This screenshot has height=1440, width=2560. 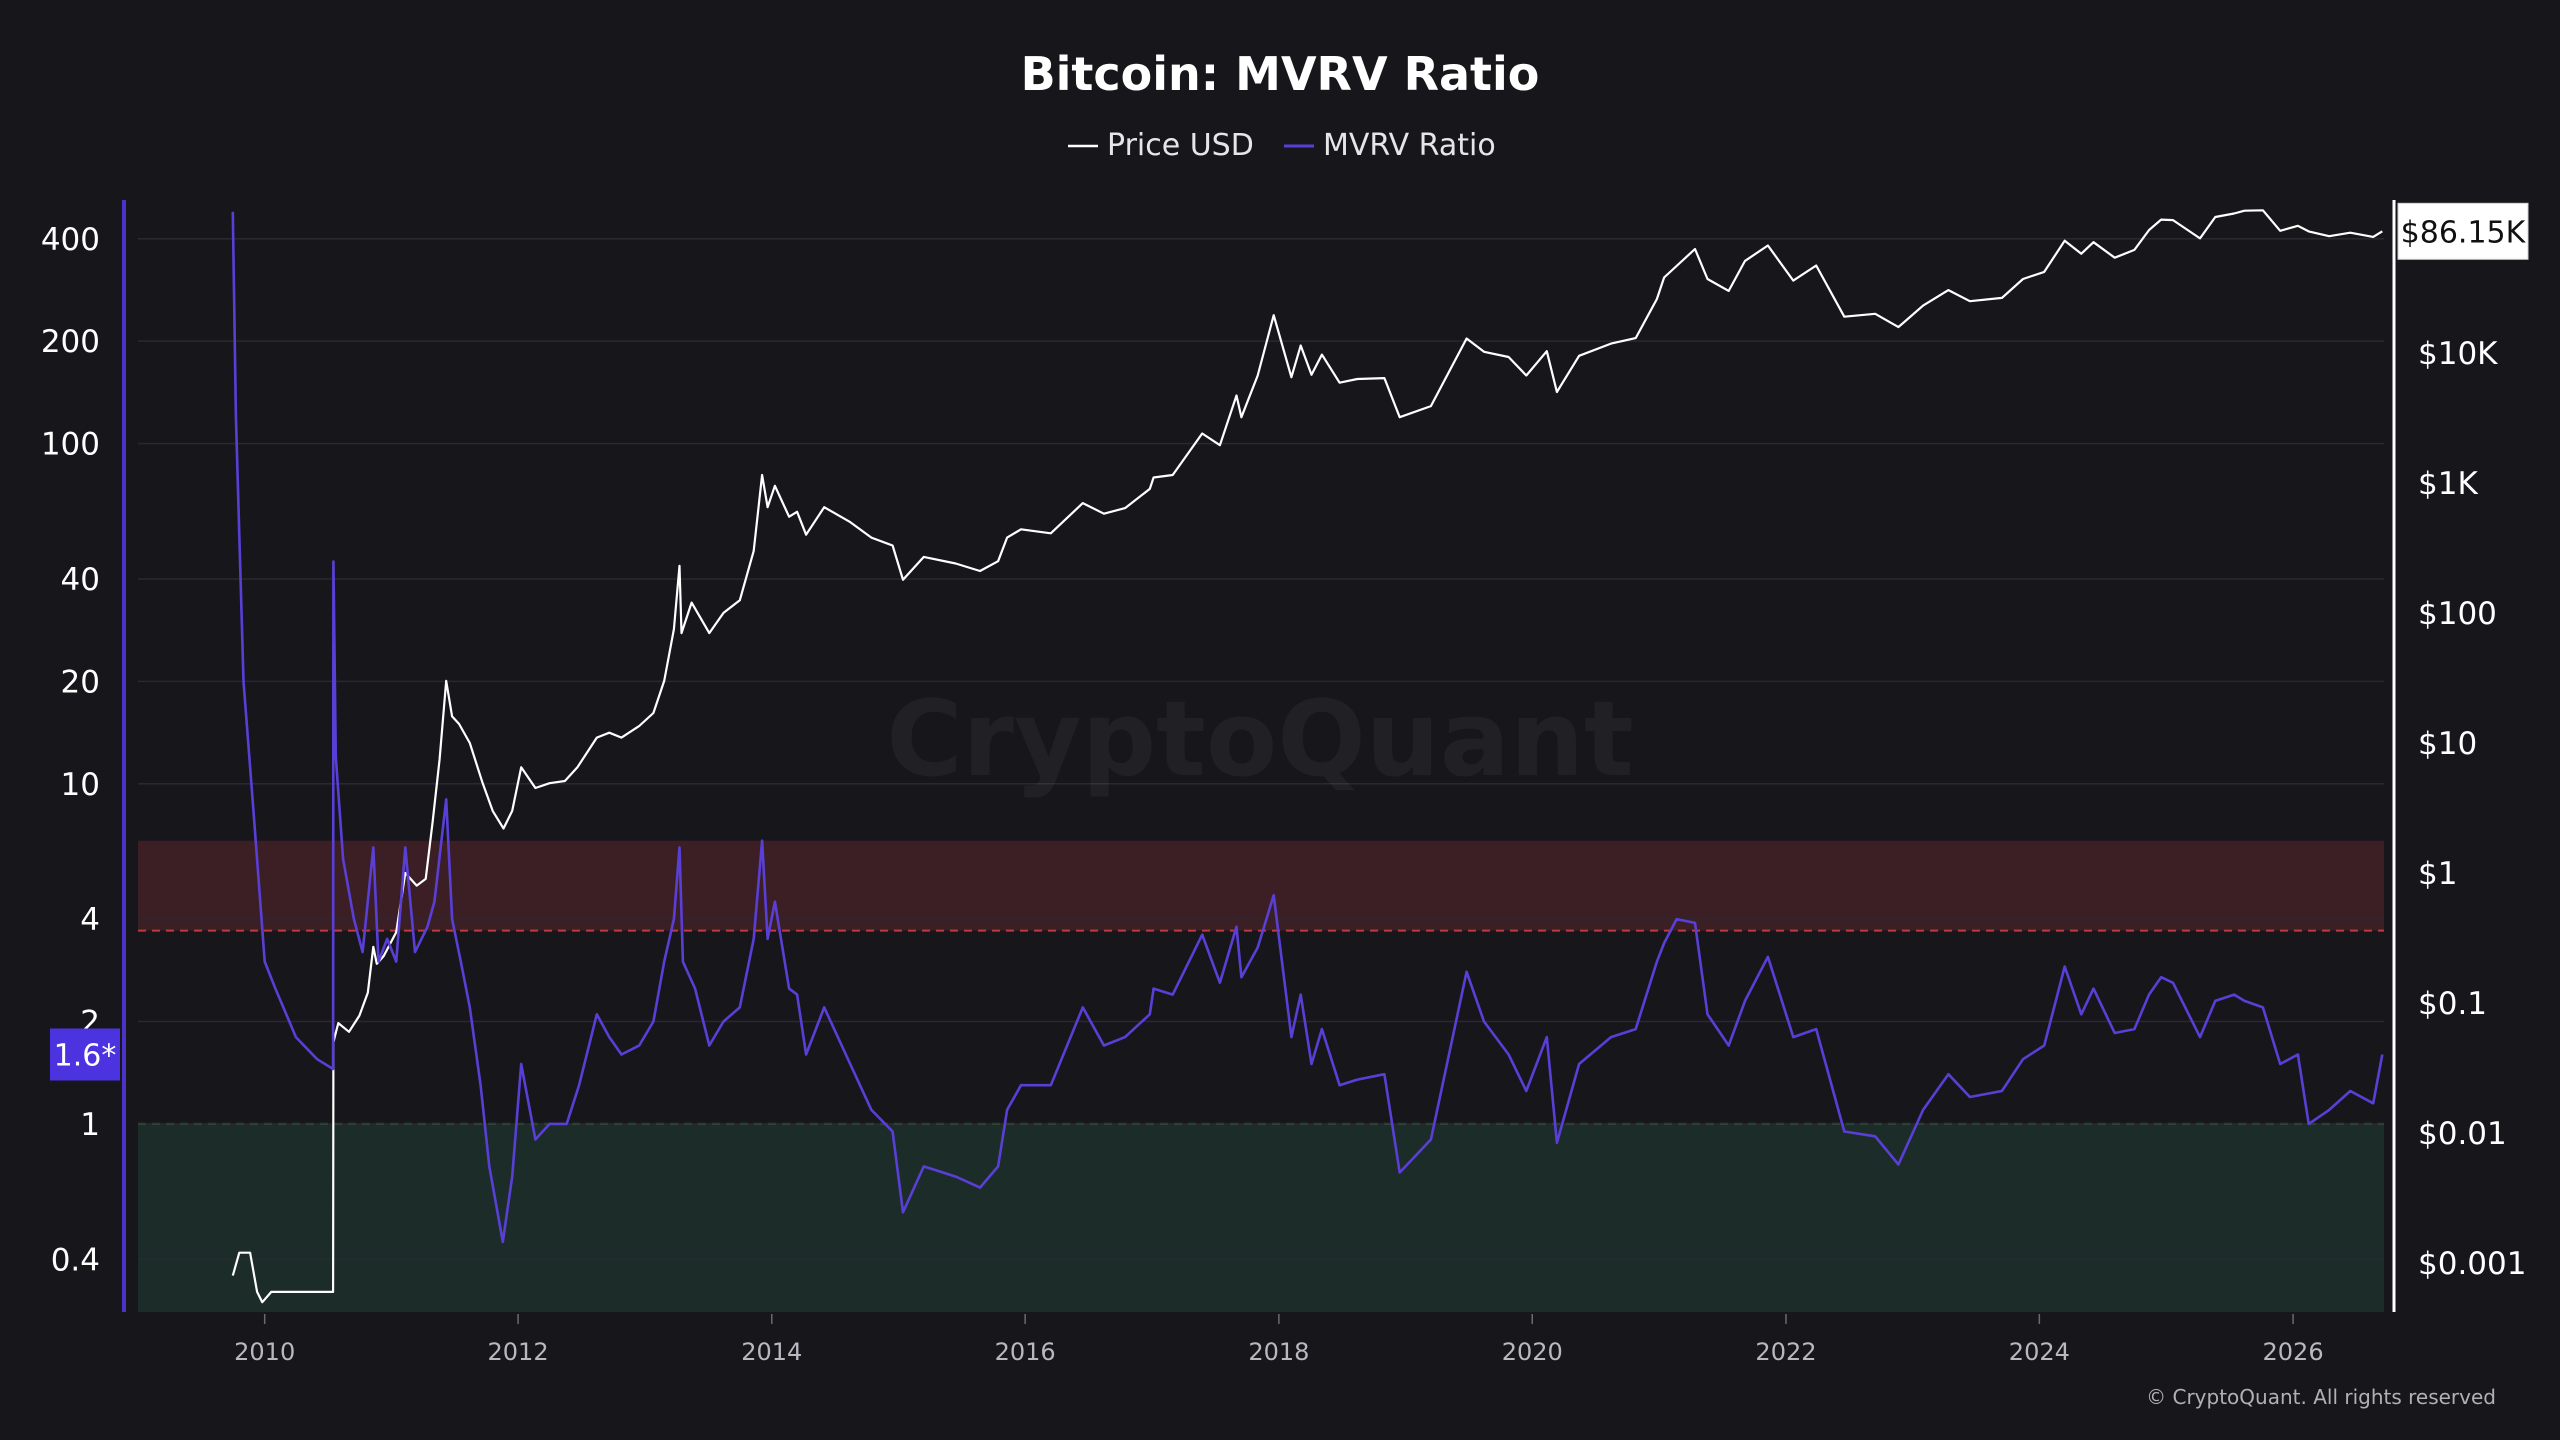 I want to click on watermark: CryptoQuant, so click(x=1259, y=739).